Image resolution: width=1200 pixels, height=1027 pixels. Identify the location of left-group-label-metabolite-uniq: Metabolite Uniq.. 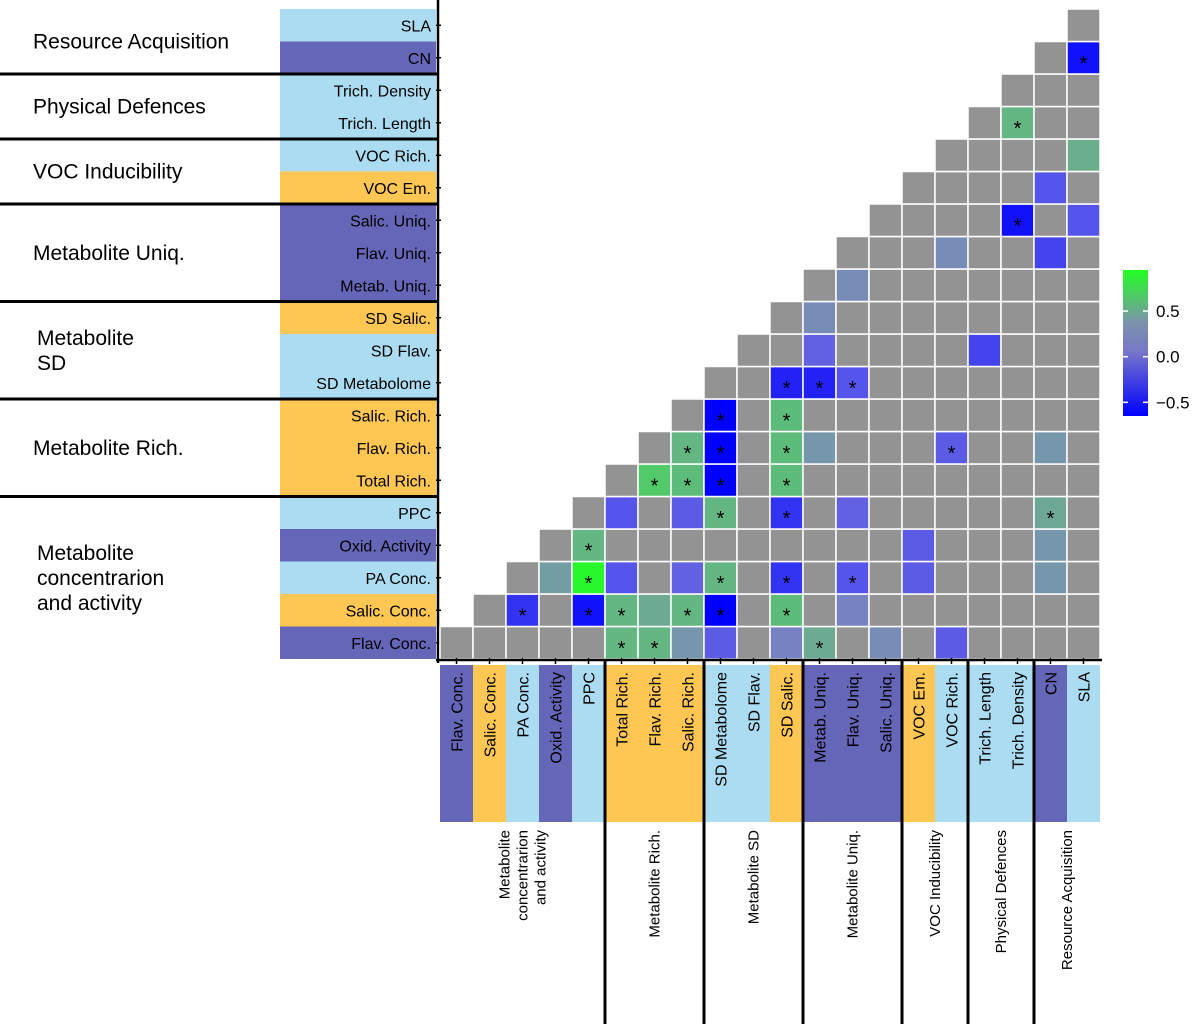
(109, 253).